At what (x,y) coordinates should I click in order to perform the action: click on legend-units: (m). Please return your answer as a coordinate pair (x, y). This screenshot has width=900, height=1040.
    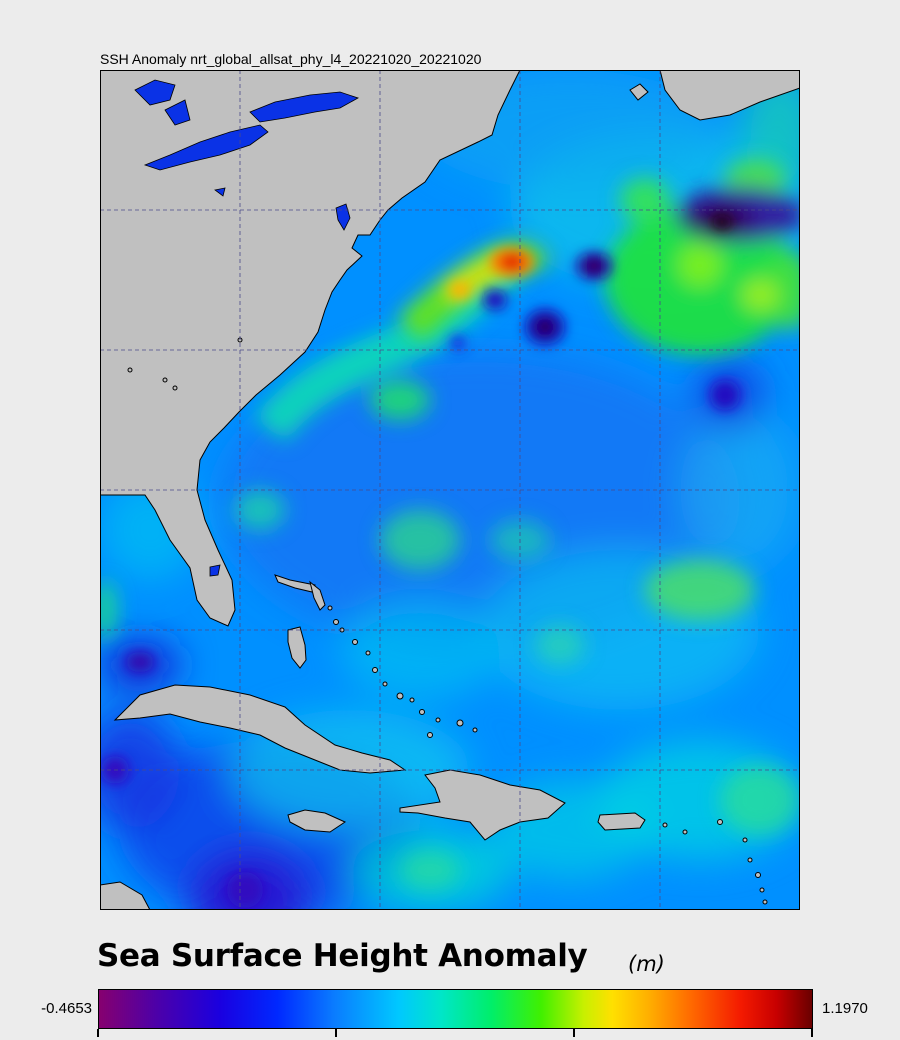
    Looking at the image, I should click on (646, 964).